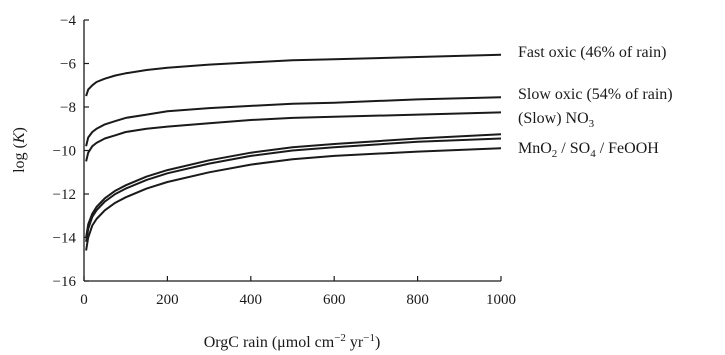  Describe the element at coordinates (251, 300) in the screenshot. I see `x-tick-label: 400` at that location.